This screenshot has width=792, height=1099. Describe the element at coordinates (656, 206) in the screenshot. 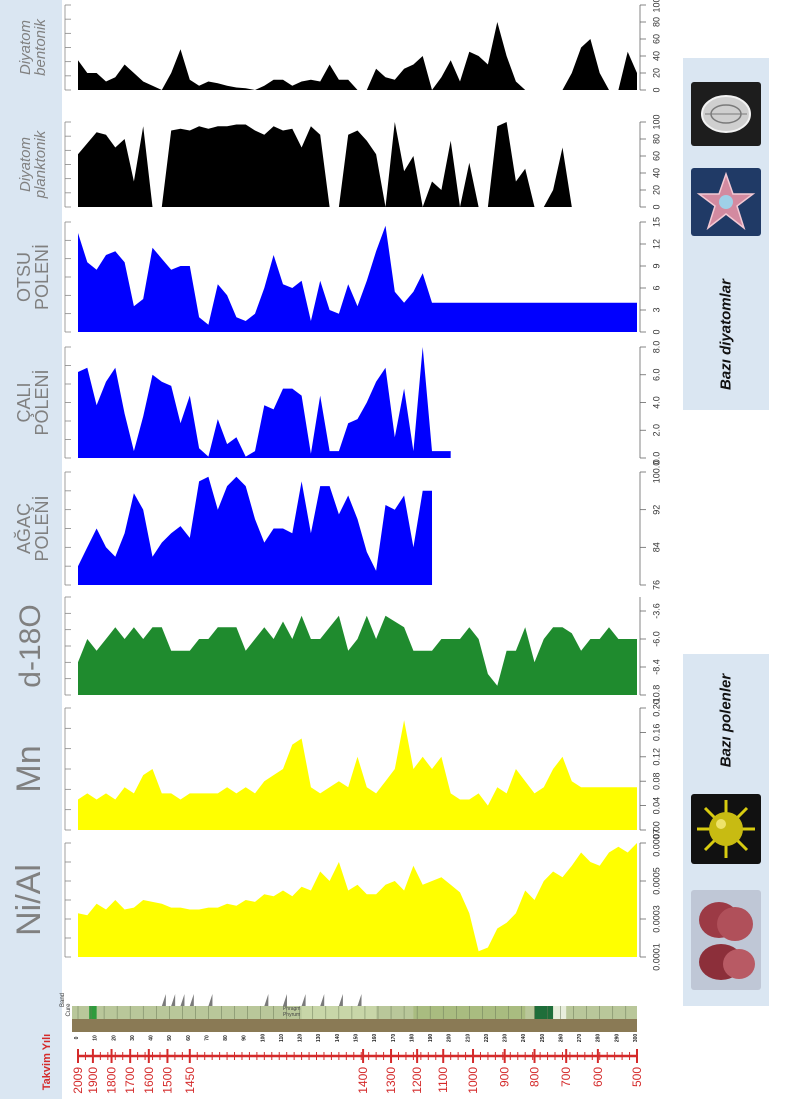

I see `panel-1-tick-label: 0` at that location.